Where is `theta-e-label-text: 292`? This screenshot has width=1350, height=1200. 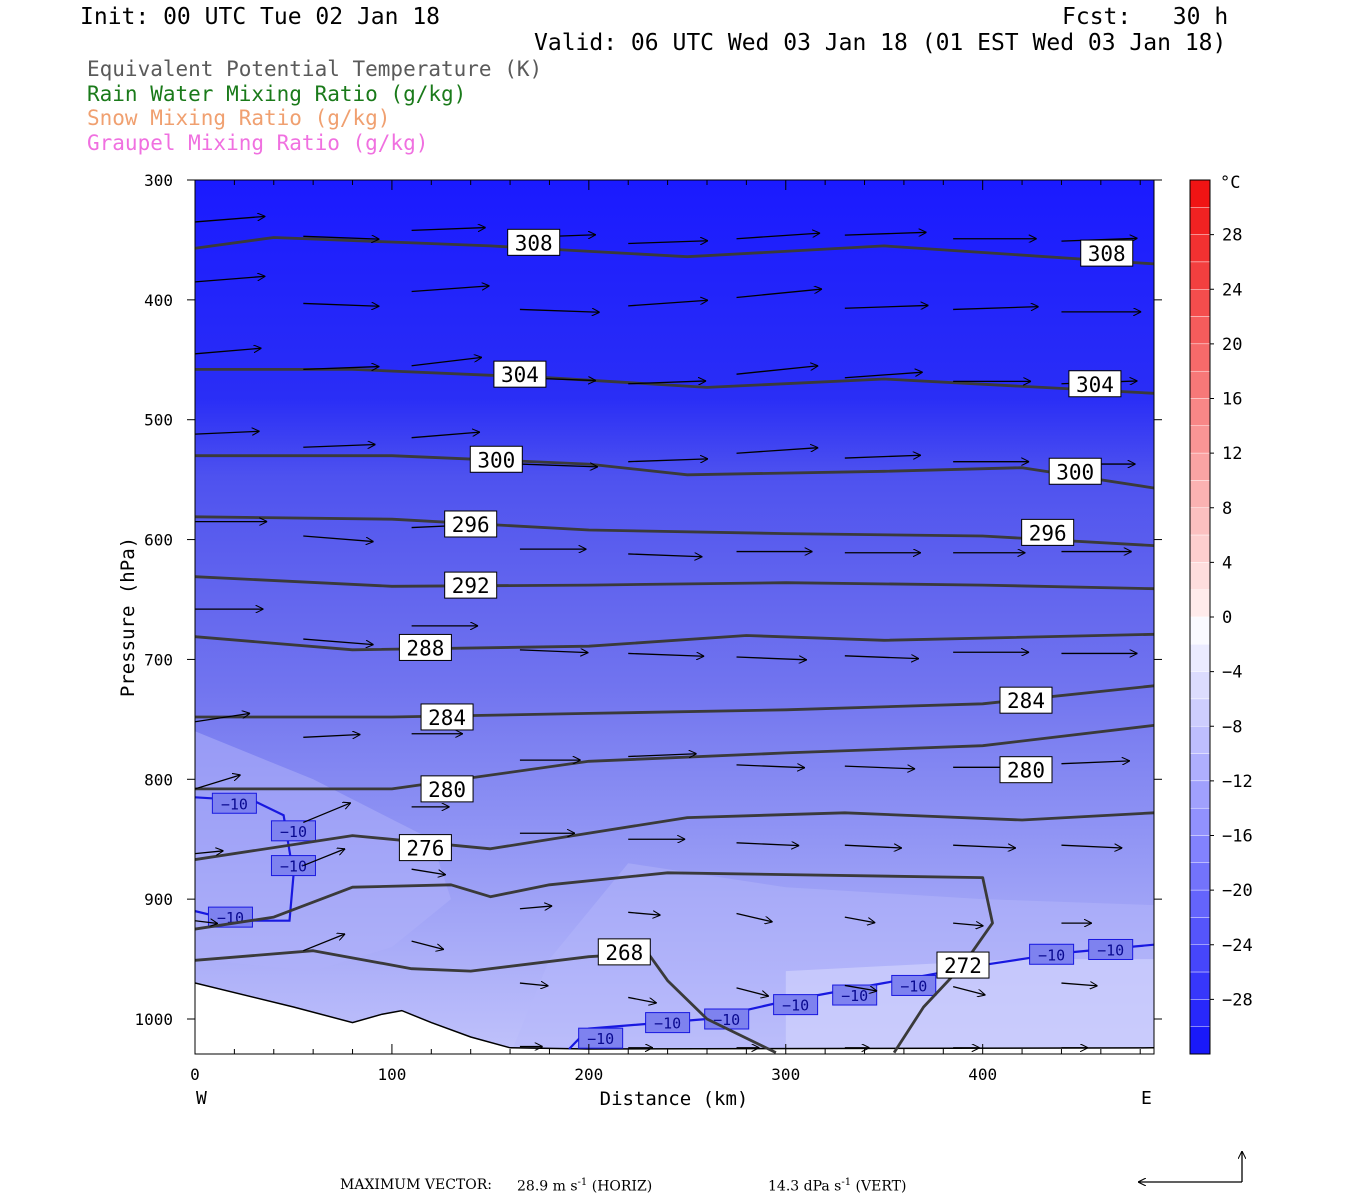
theta-e-label-text: 292 is located at coordinates (471, 586).